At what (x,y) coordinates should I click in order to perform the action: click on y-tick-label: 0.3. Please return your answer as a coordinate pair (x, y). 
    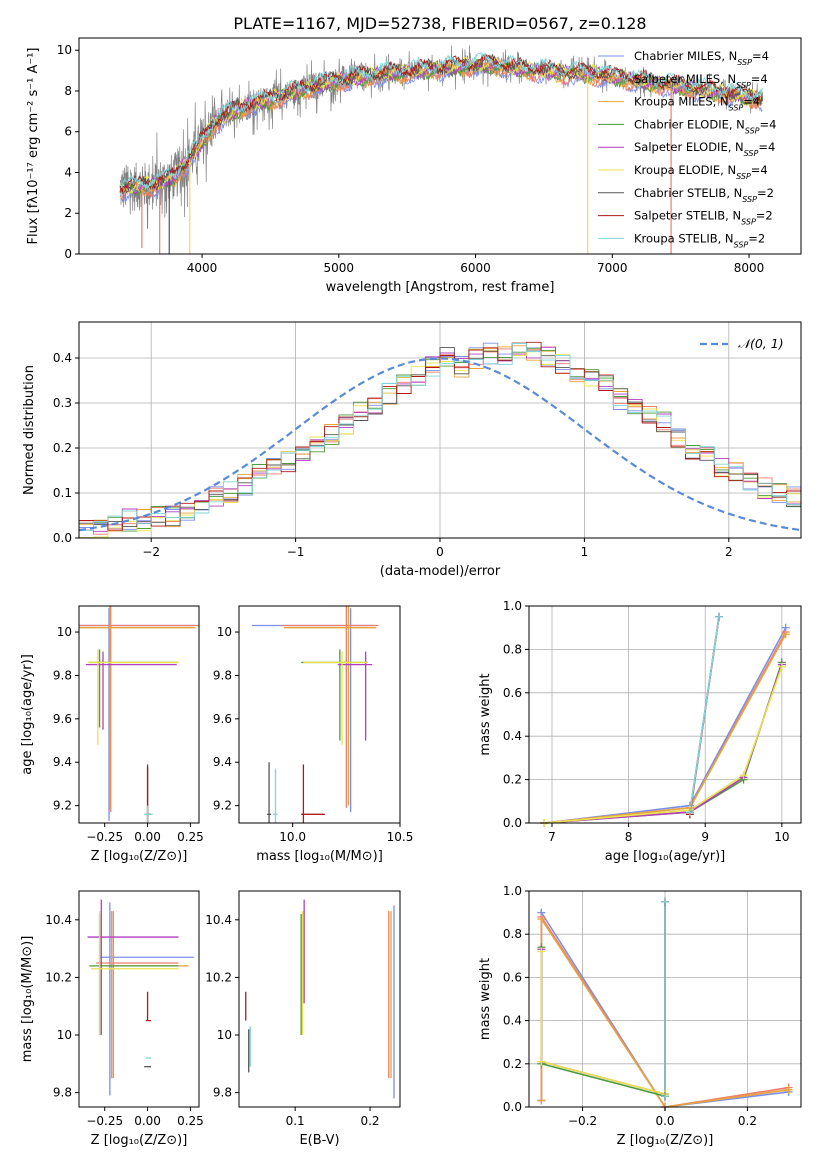
    Looking at the image, I should click on (62, 403).